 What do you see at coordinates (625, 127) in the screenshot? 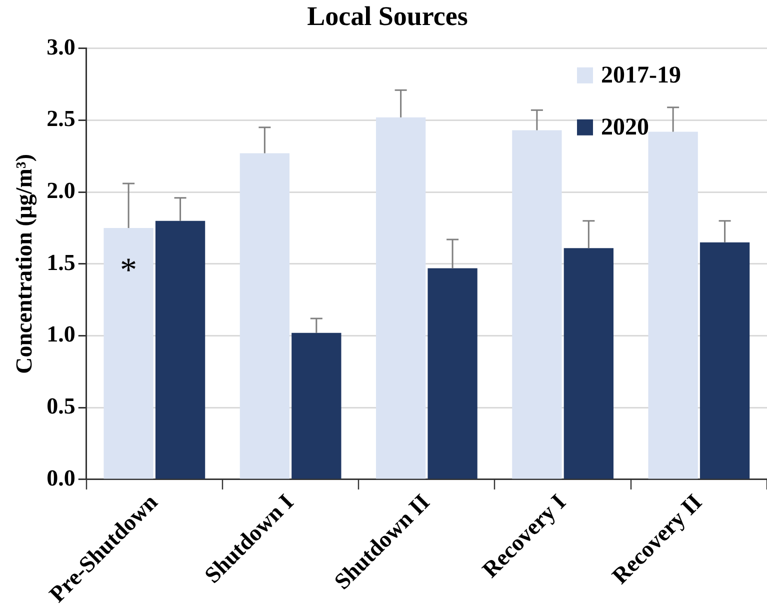
I see `legend-label: 2020` at bounding box center [625, 127].